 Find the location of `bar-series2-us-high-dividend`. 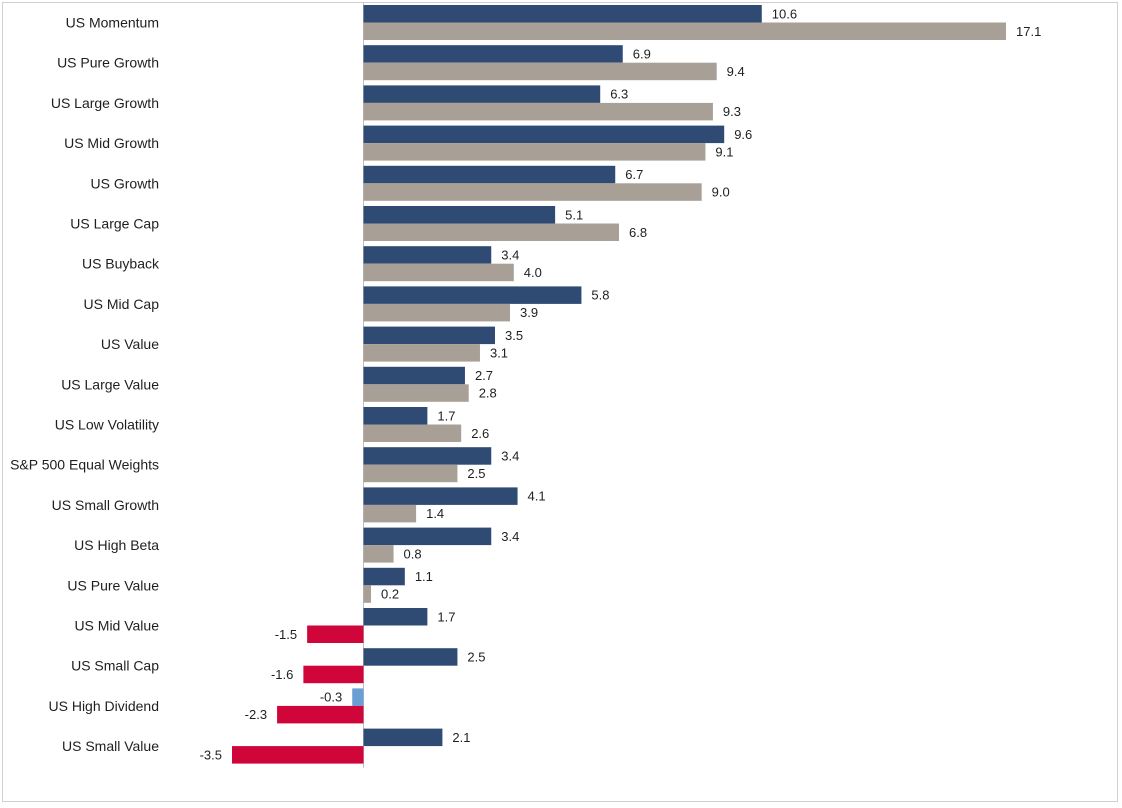

bar-series2-us-high-dividend is located at coordinates (320, 714).